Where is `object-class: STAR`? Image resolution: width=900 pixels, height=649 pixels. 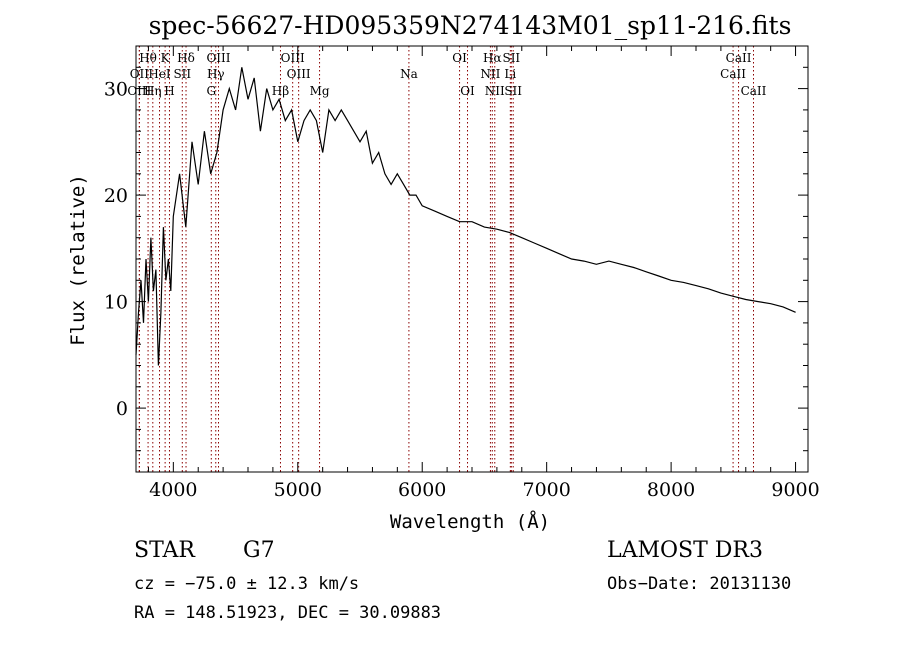 object-class: STAR is located at coordinates (164, 550).